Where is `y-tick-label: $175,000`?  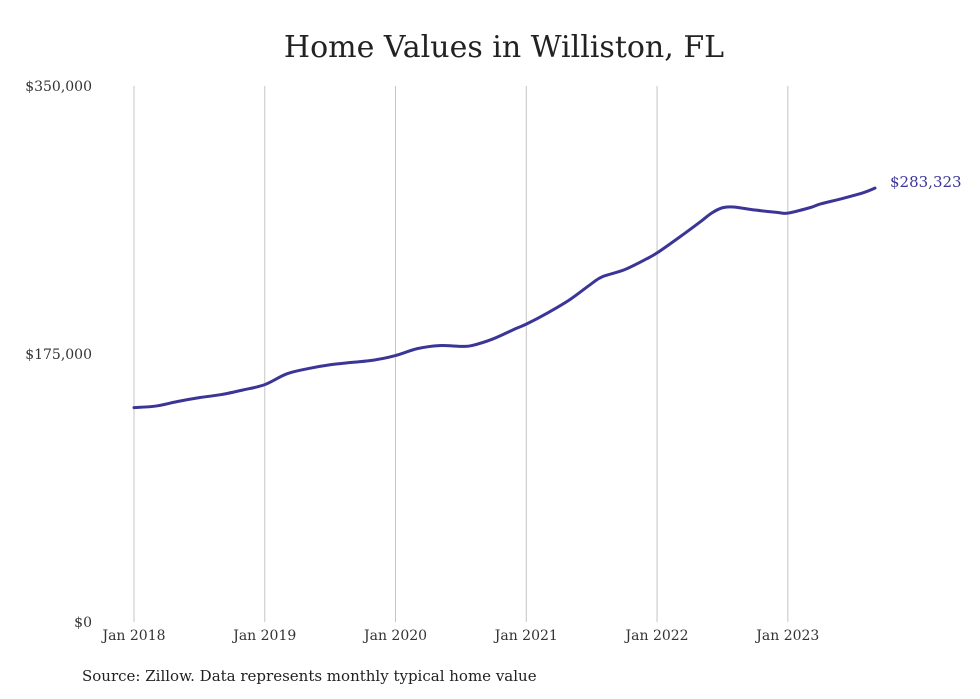
y-tick-label: $175,000 is located at coordinates (58, 355).